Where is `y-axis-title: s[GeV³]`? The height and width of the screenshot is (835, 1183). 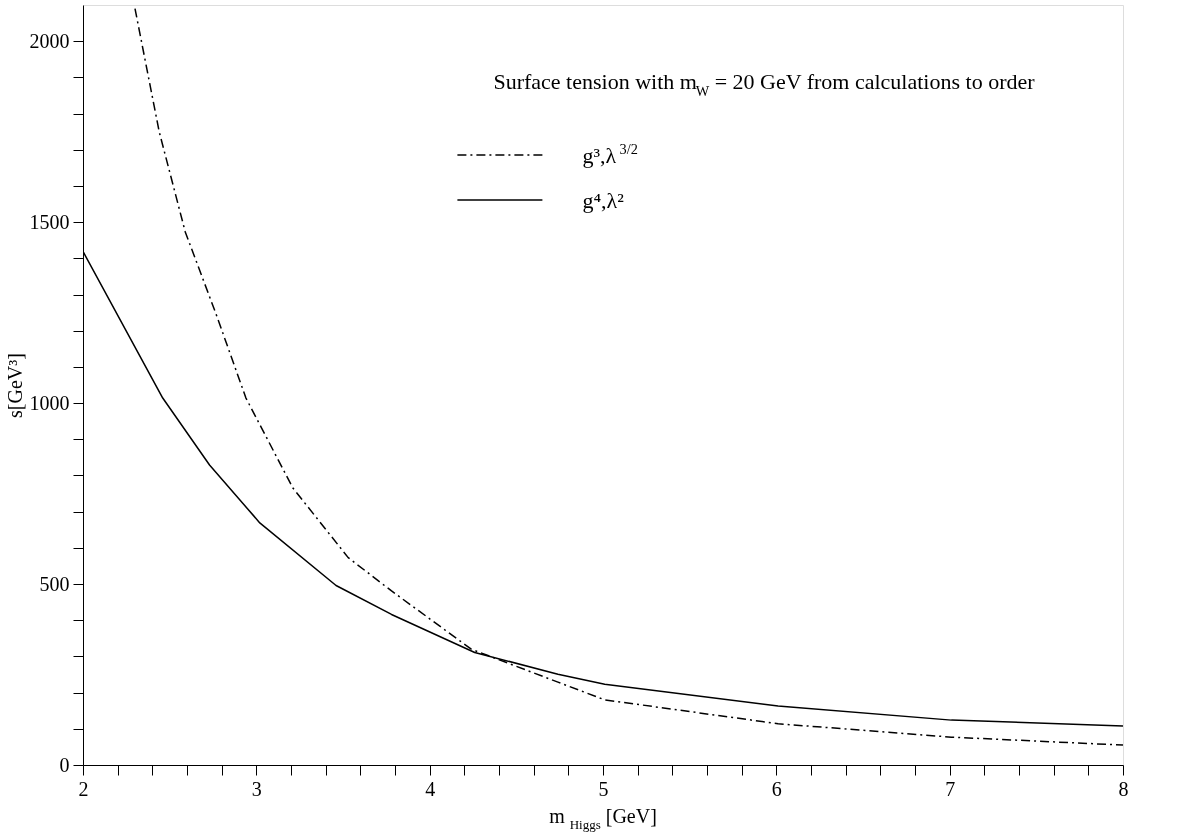 y-axis-title: s[GeV³] is located at coordinates (14, 385).